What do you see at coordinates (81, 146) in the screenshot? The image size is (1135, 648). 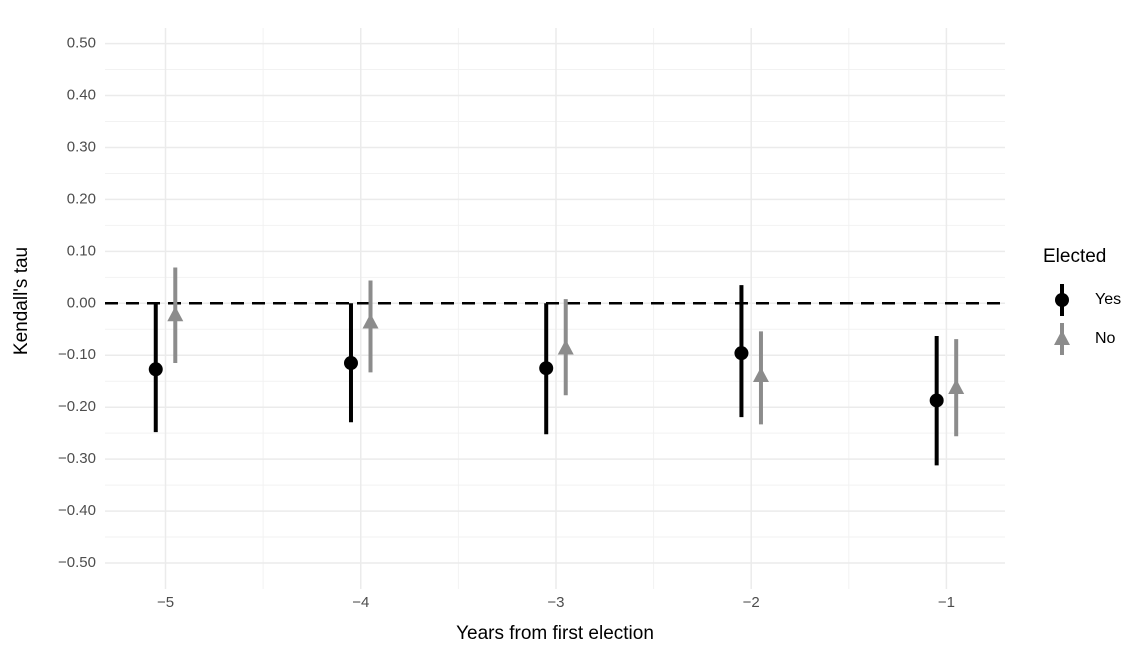 I see `y-tick-label: 0.30` at bounding box center [81, 146].